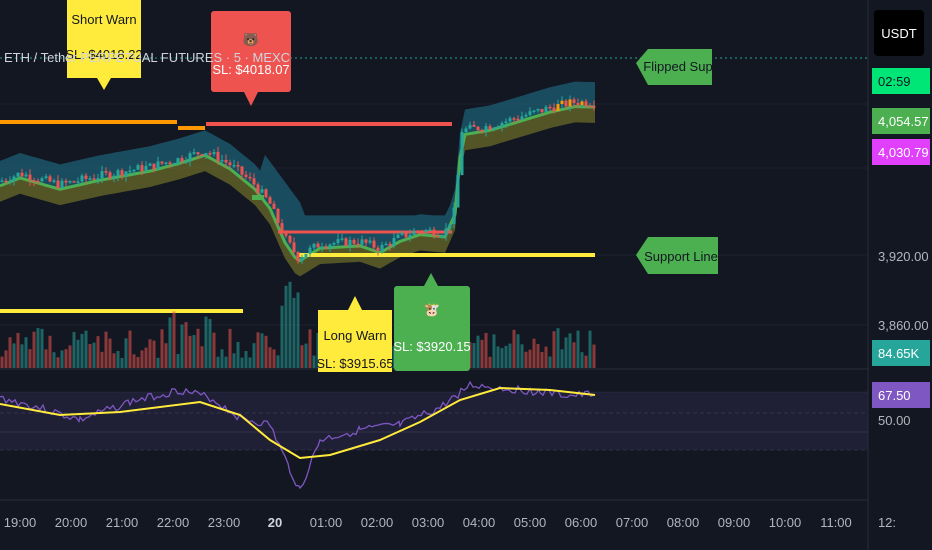 The height and width of the screenshot is (550, 932). I want to click on time-tick: 11:00, so click(836, 522).